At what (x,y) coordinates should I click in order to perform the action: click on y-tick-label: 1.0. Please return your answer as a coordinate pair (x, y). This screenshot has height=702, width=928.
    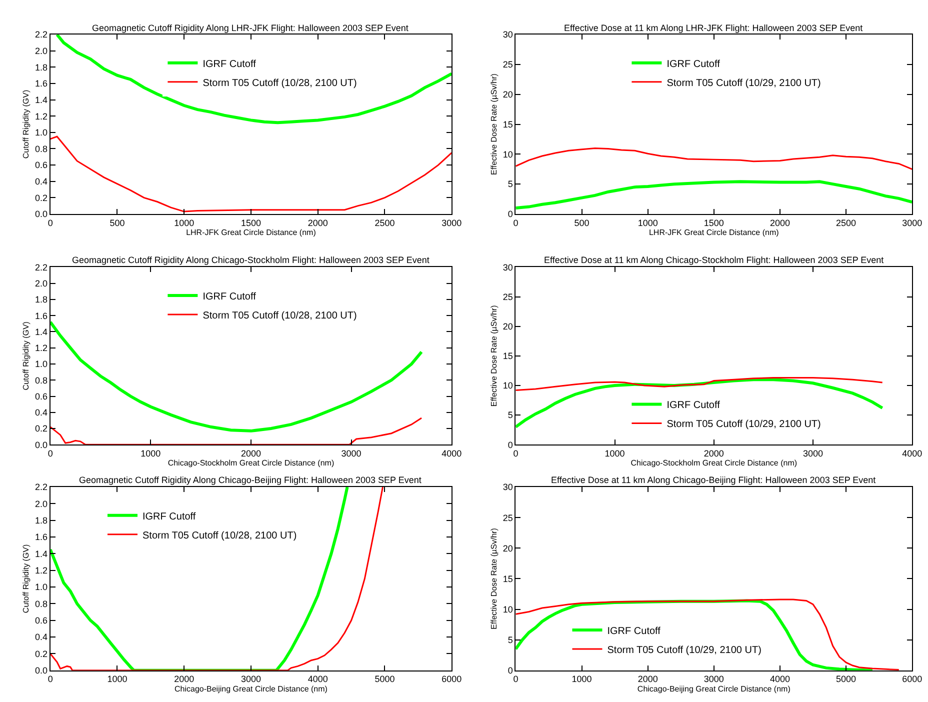
    Looking at the image, I should click on (41, 364).